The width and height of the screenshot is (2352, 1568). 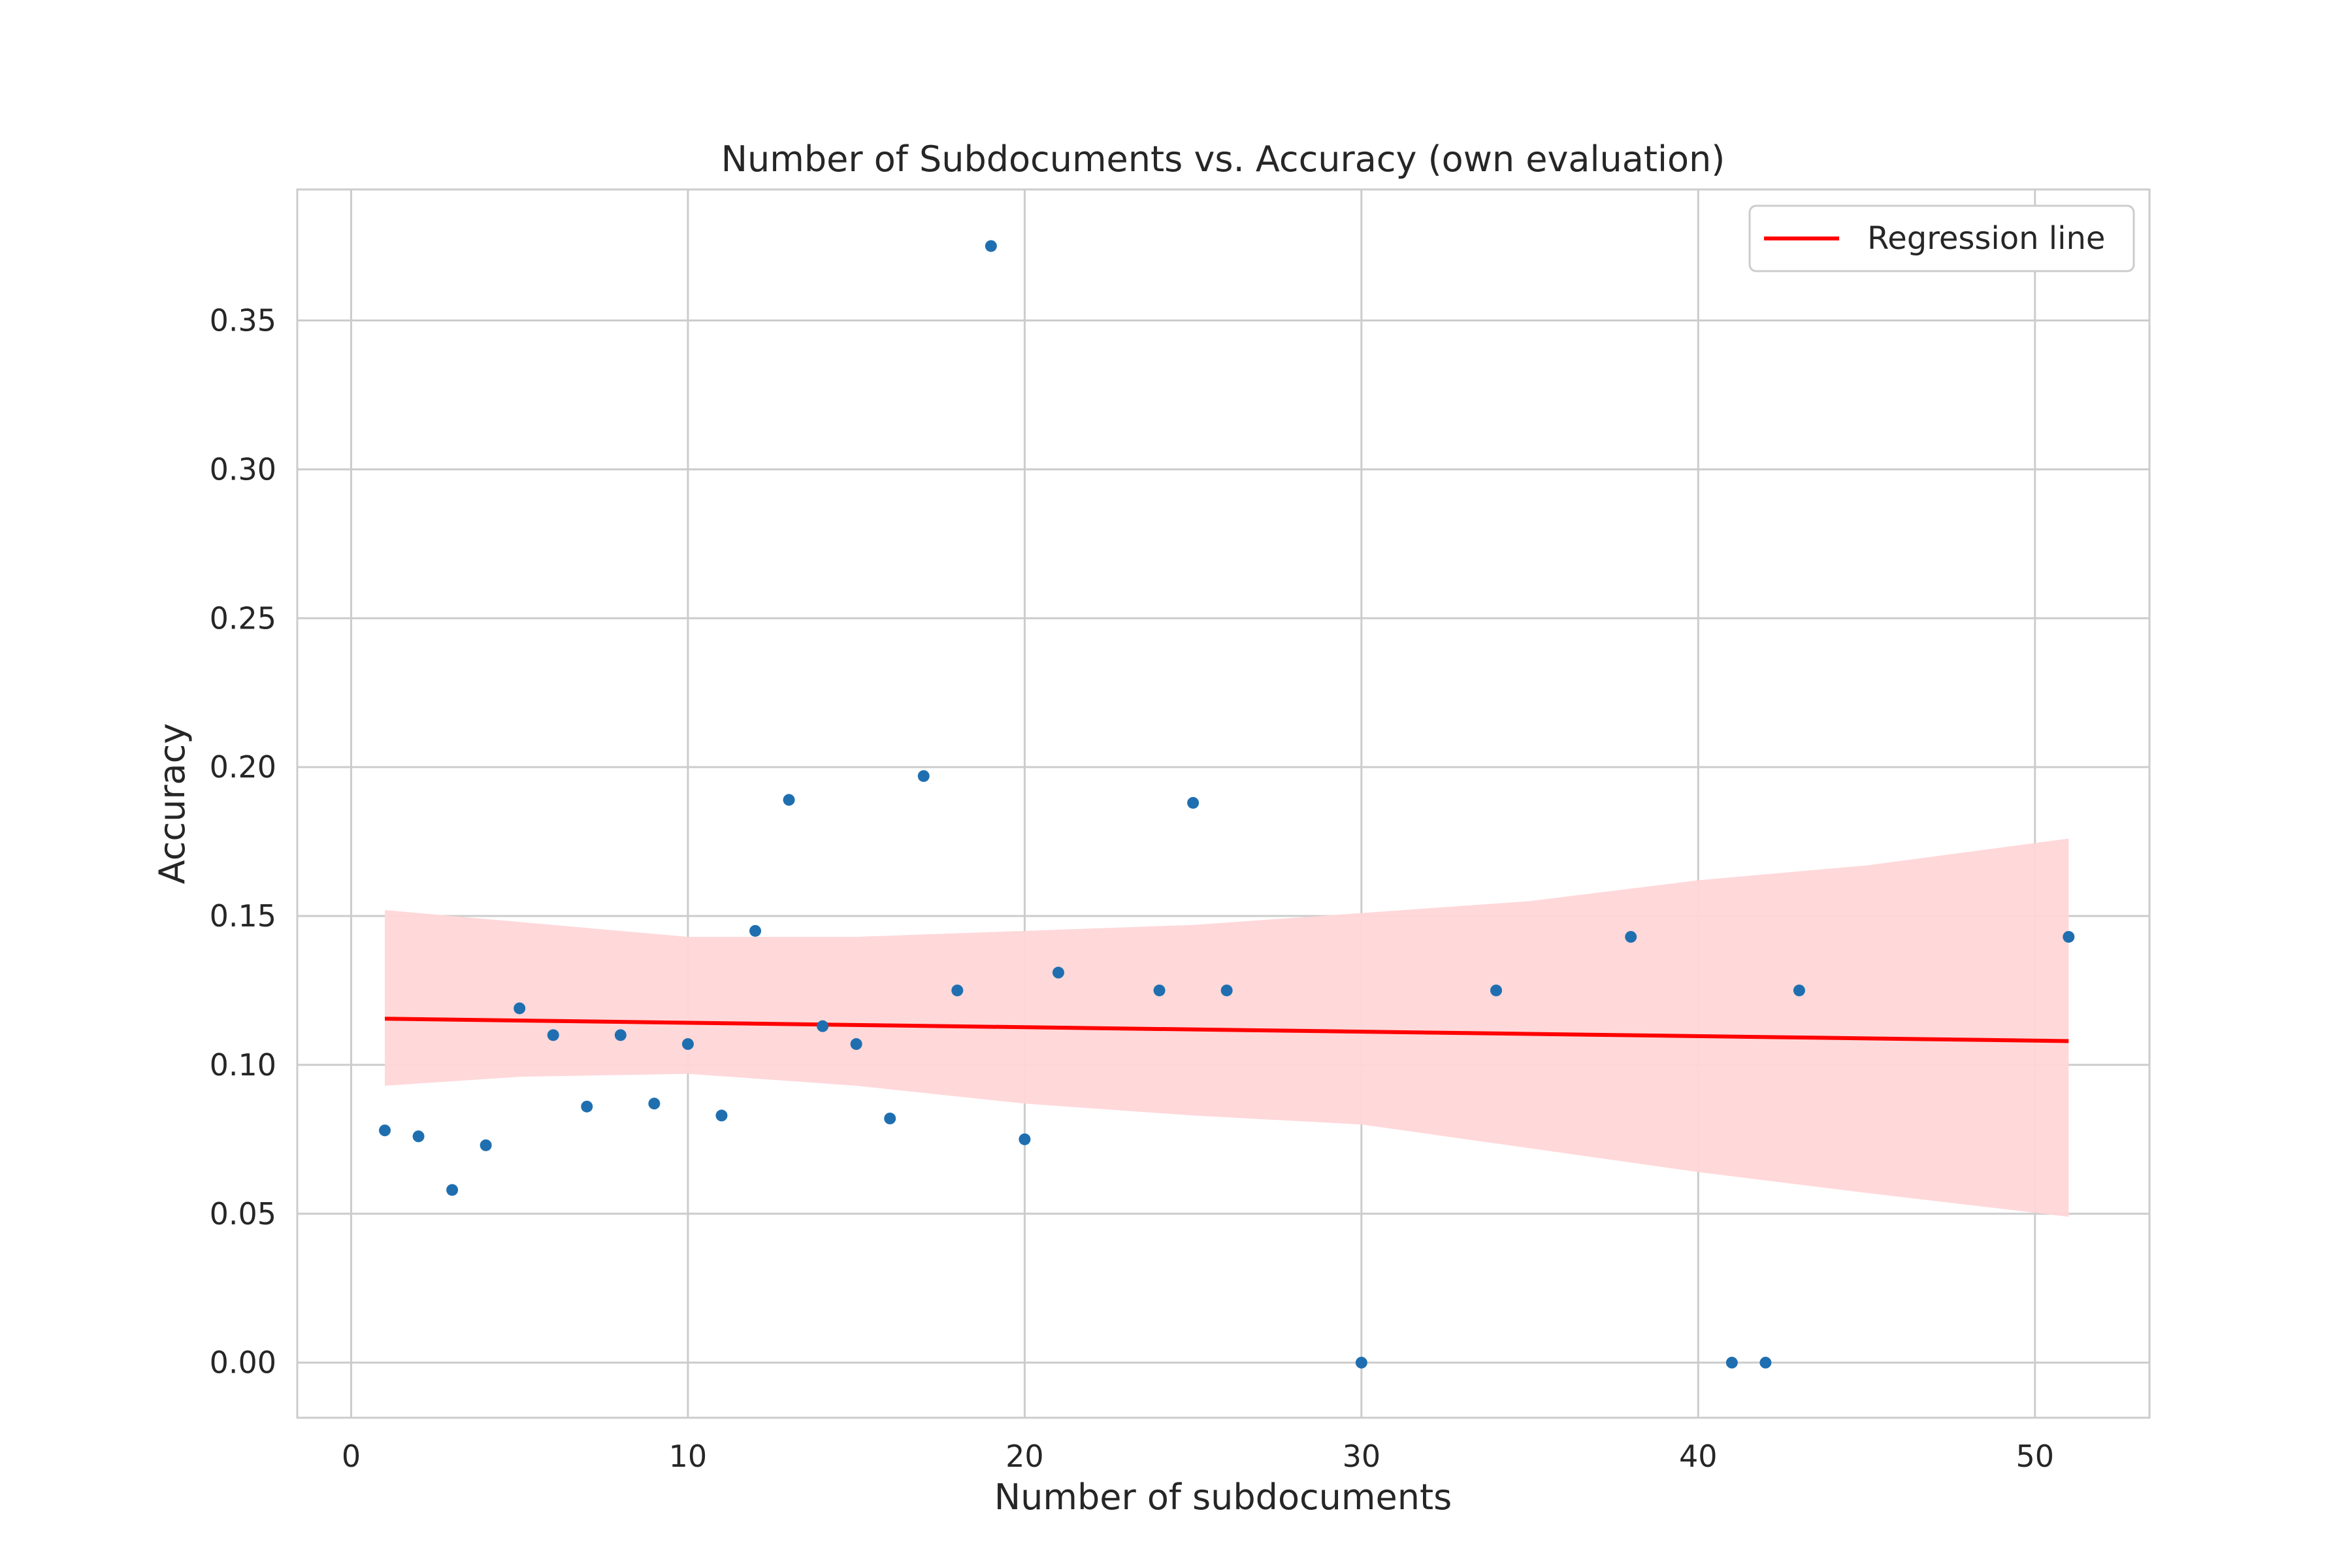 I want to click on x-tick-label: 30, so click(x=1362, y=1456).